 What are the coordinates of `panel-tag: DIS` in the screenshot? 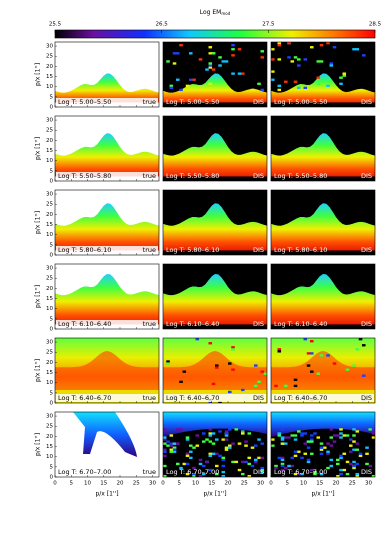 It's located at (366, 176).